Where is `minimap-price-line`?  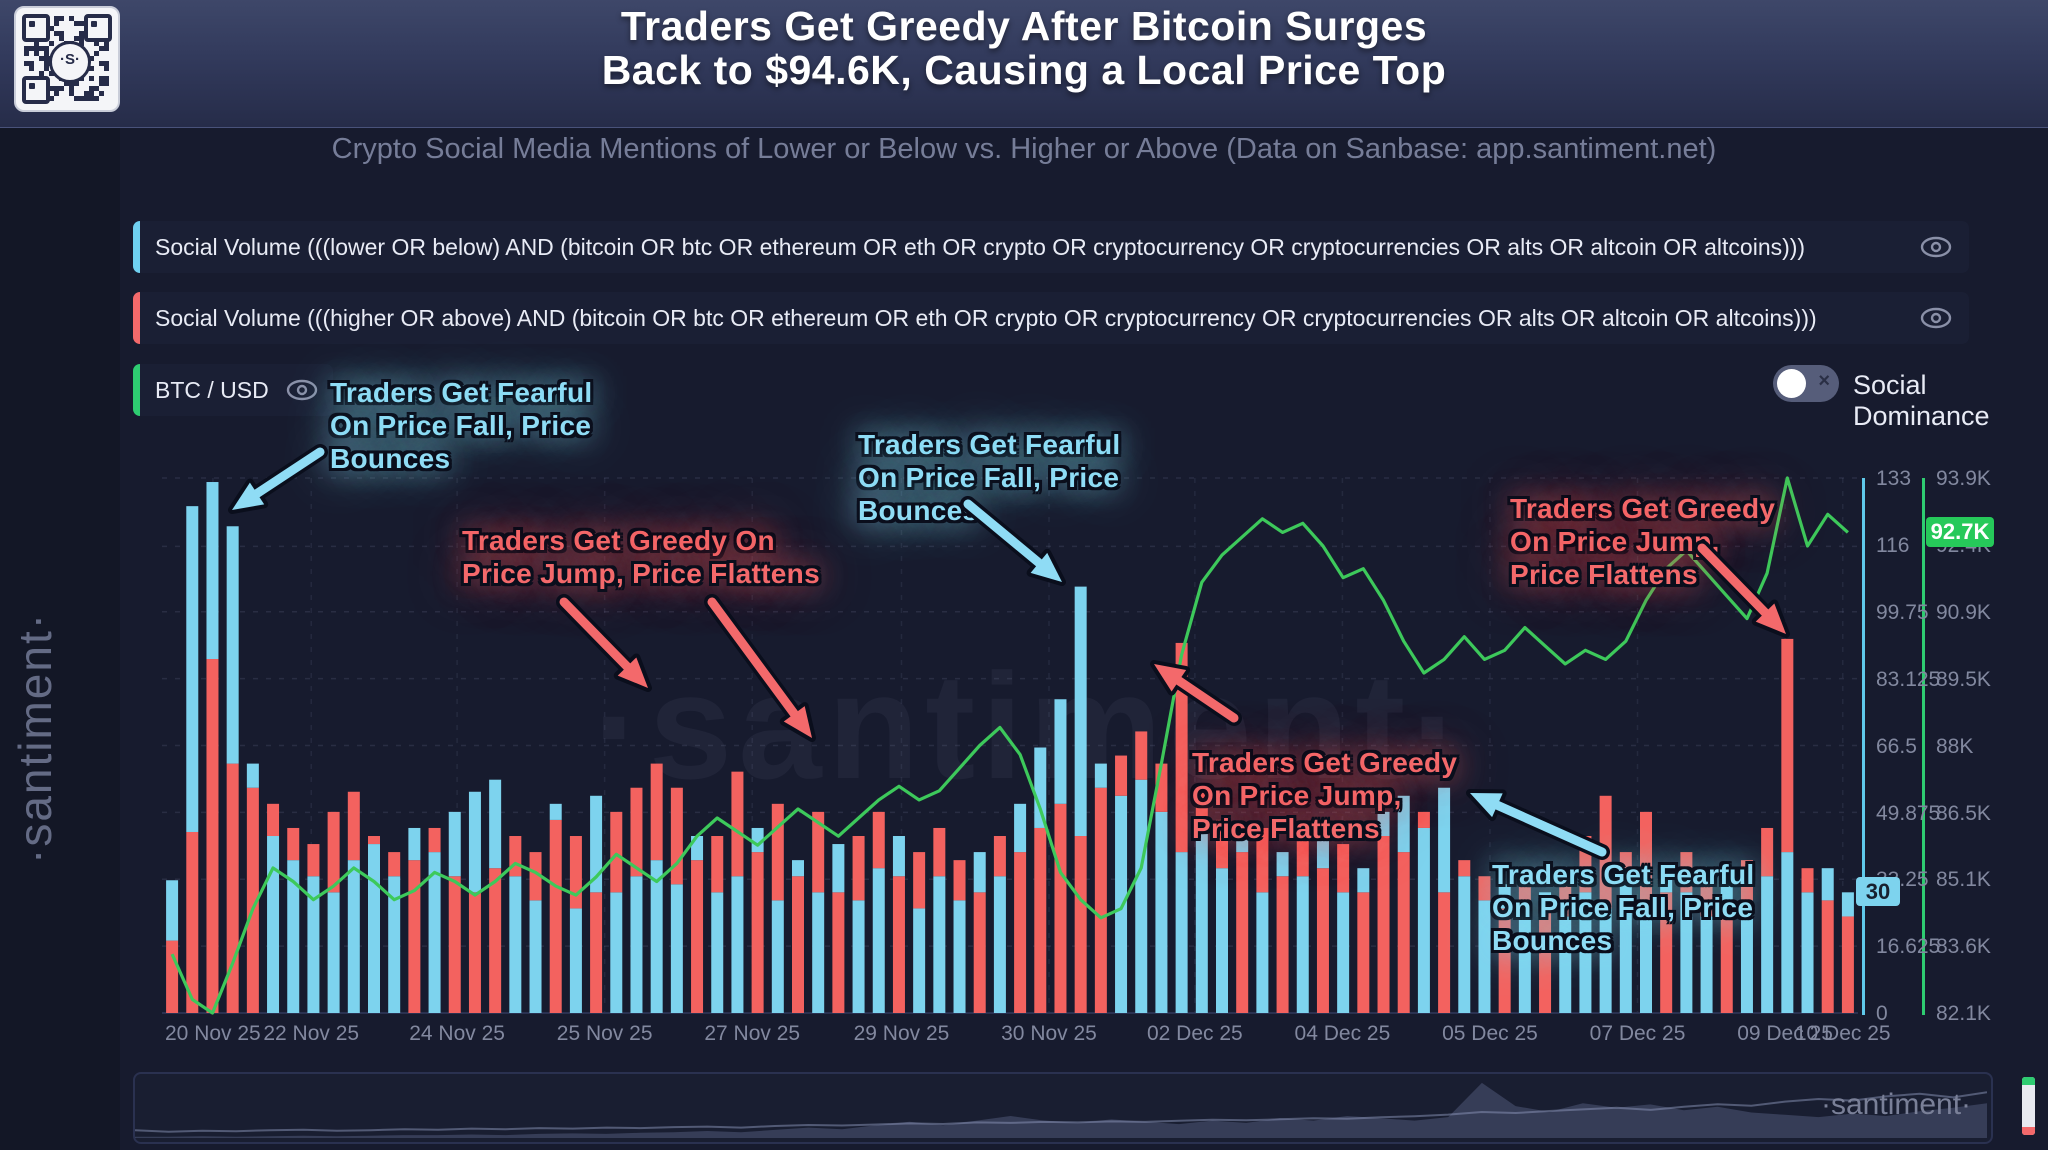 minimap-price-line is located at coordinates (1061, 1112).